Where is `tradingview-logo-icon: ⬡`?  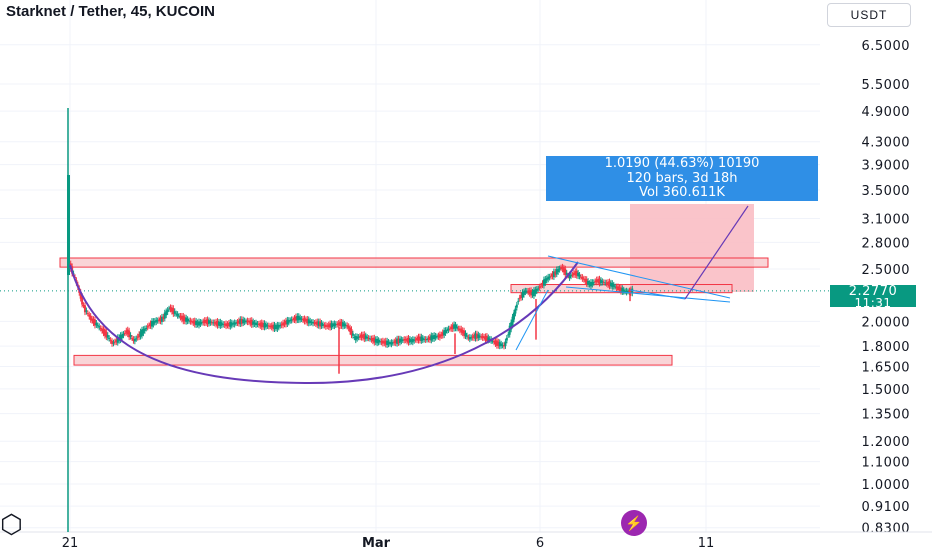 tradingview-logo-icon: ⬡ is located at coordinates (11, 525).